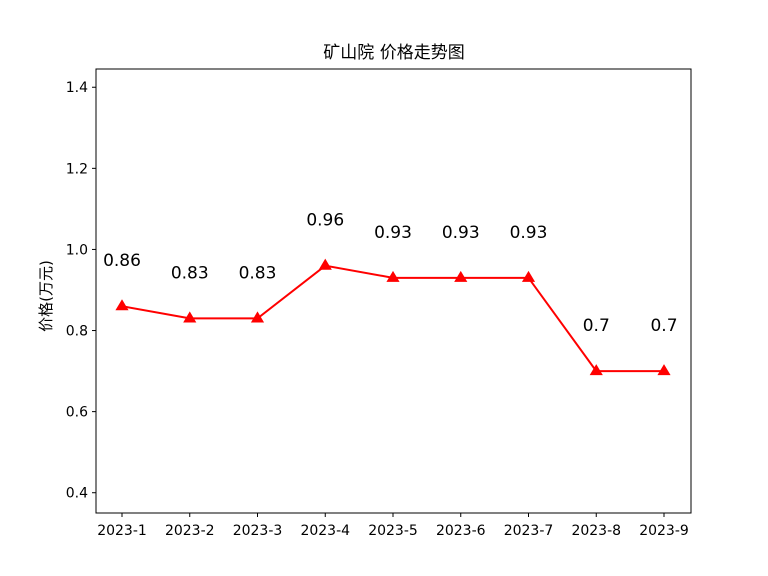  I want to click on y-tick-label: 0.8, so click(77, 332).